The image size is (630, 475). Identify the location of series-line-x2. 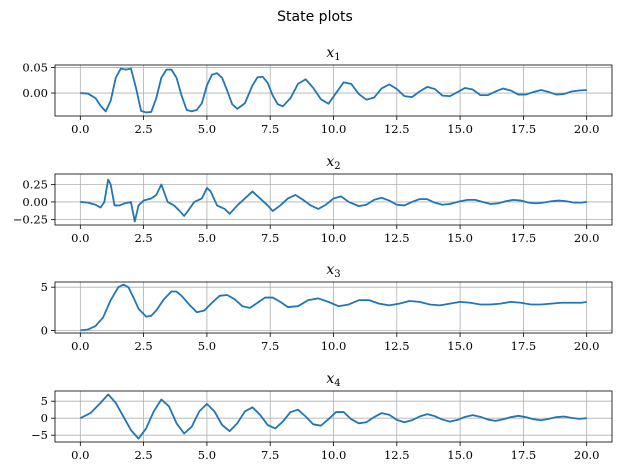
(333, 200).